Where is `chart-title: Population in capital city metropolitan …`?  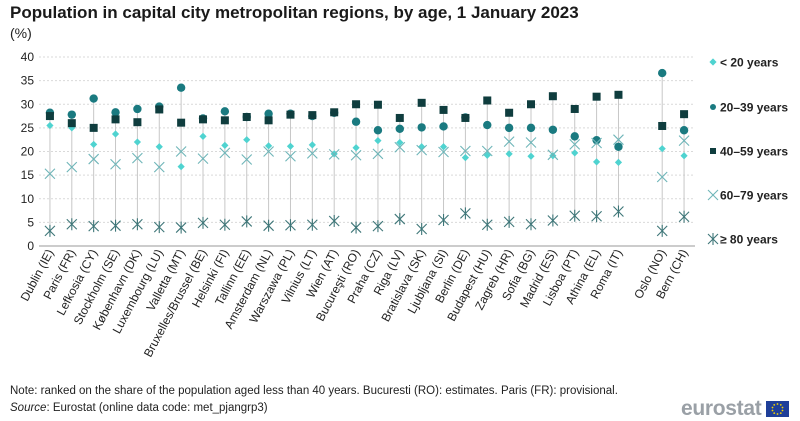
chart-title: Population in capital city metropolitan … is located at coordinates (294, 12).